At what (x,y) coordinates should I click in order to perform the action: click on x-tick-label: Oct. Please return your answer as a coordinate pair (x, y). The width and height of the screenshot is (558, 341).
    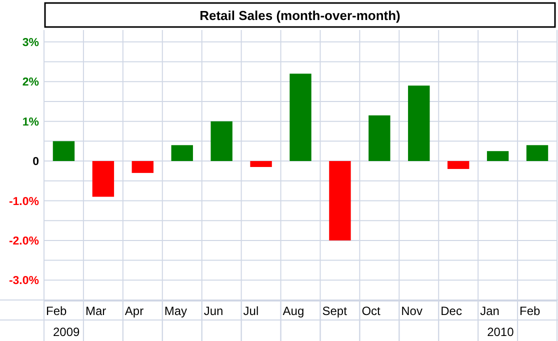
    Looking at the image, I should click on (372, 311).